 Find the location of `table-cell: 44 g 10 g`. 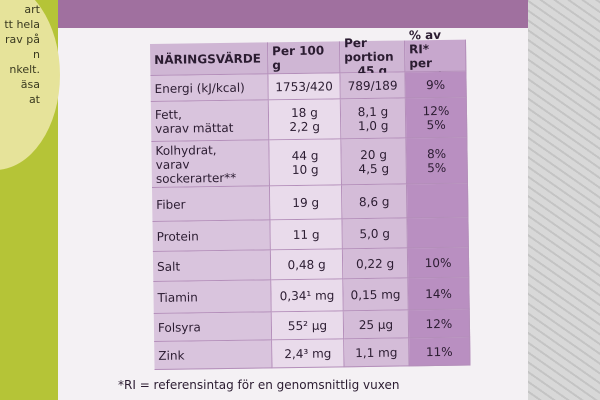

table-cell: 44 g 10 g is located at coordinates (305, 163).